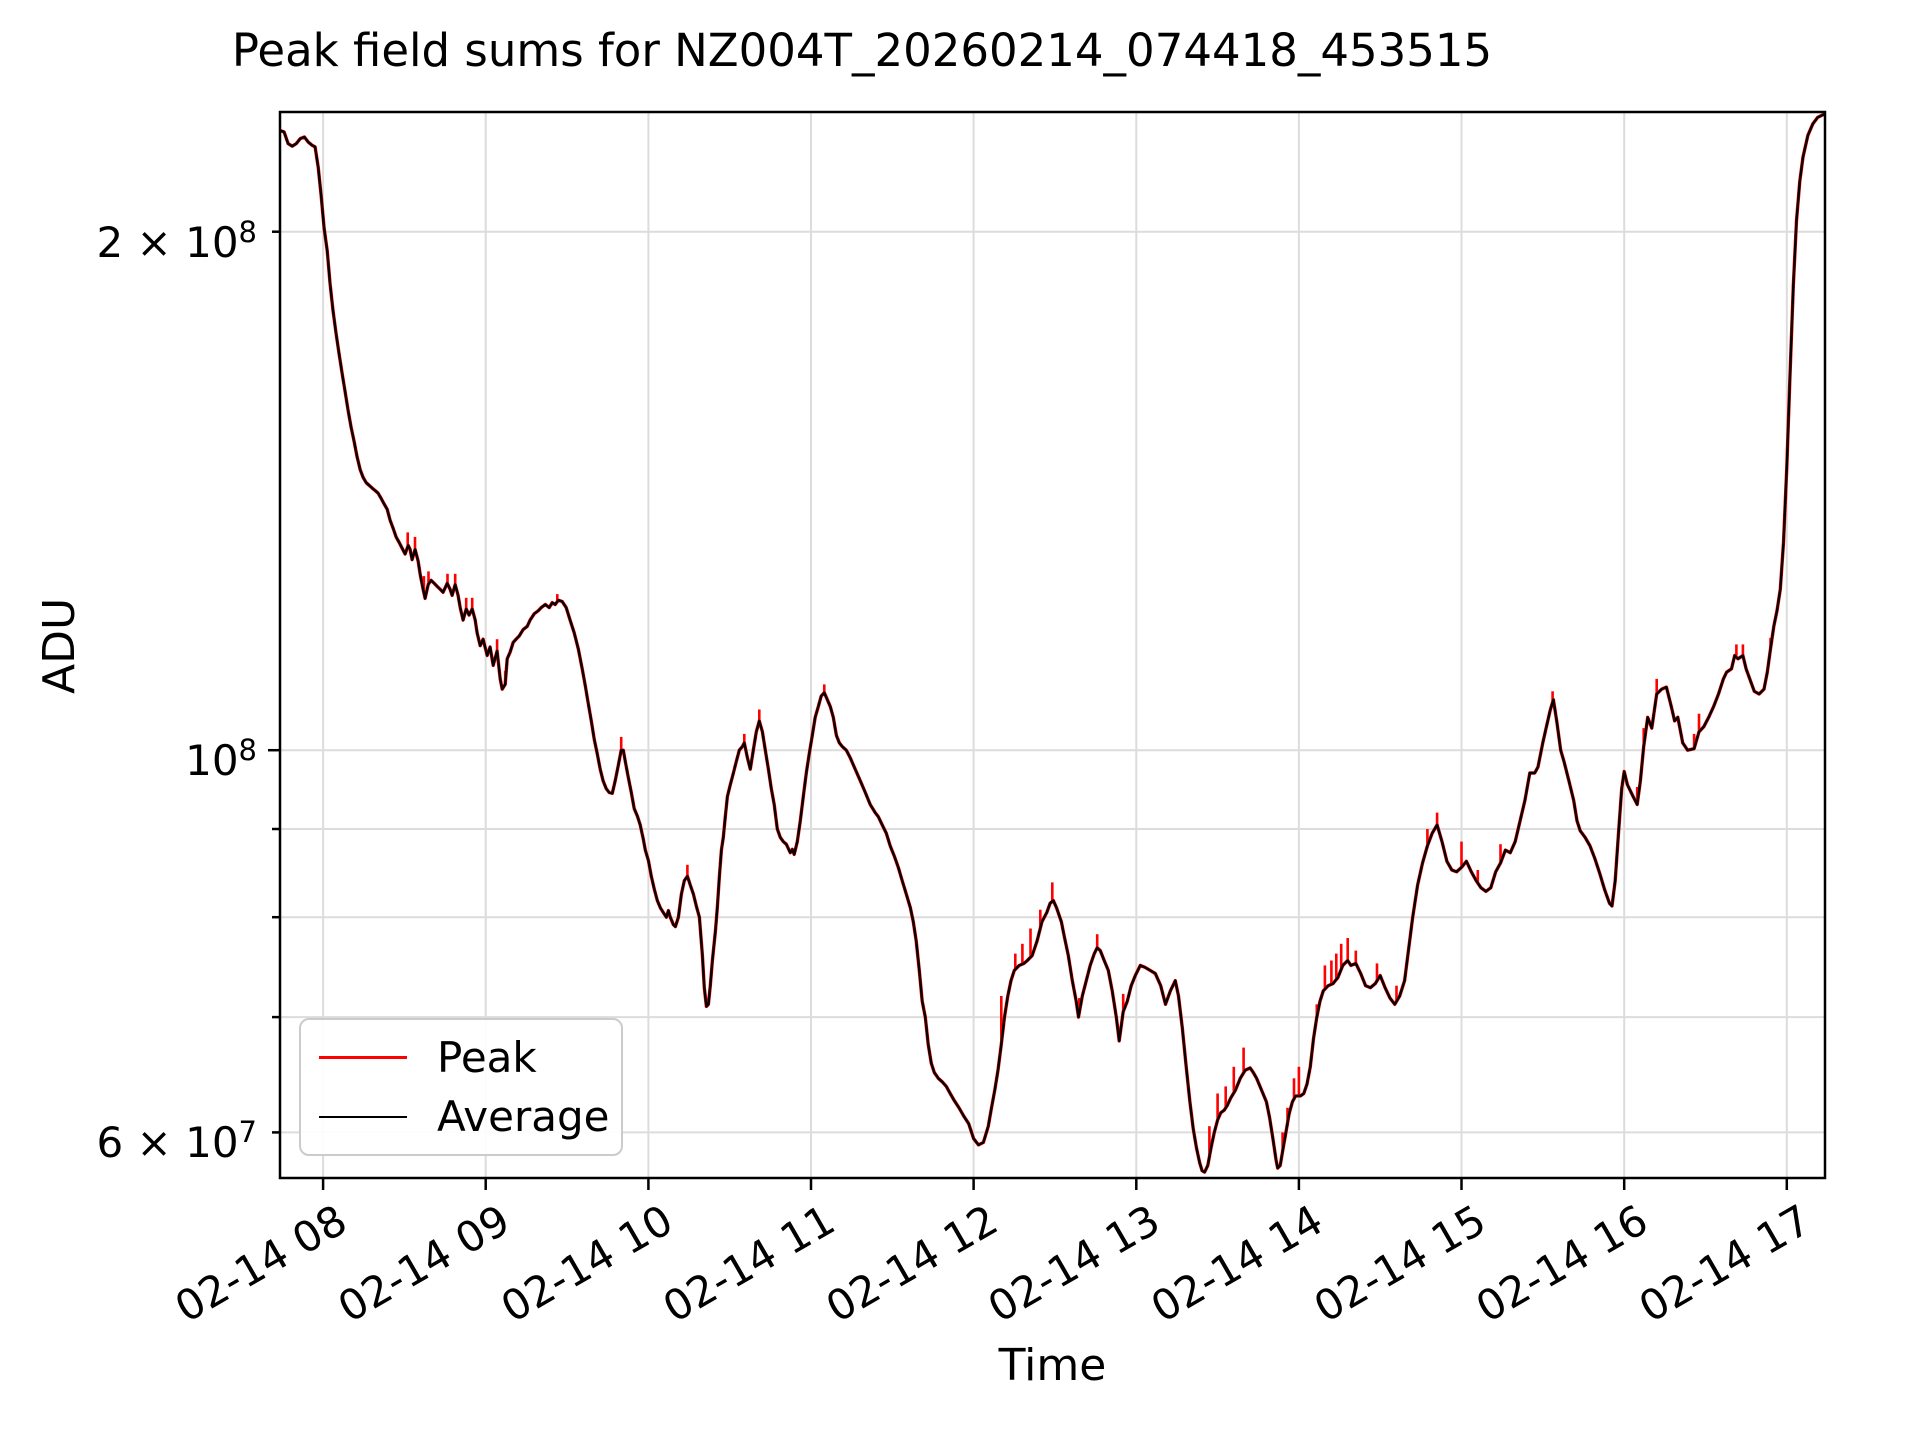 This screenshot has width=1920, height=1440. What do you see at coordinates (1052, 1365) in the screenshot?
I see `x-axis-label: Time` at bounding box center [1052, 1365].